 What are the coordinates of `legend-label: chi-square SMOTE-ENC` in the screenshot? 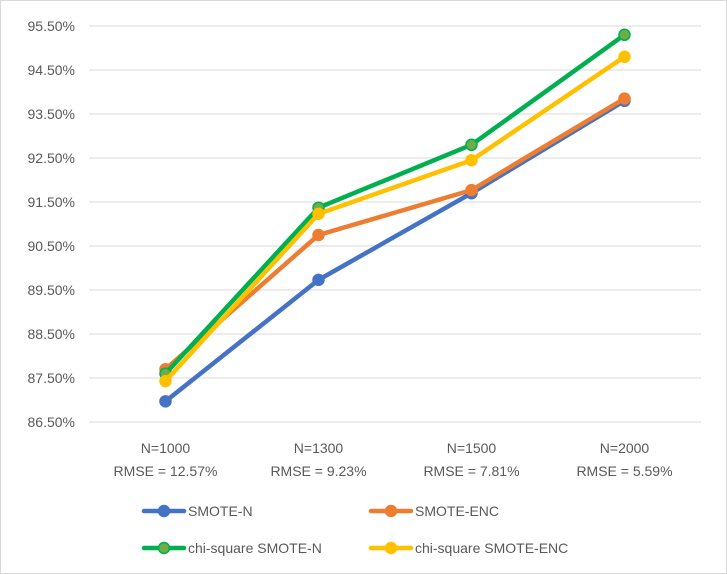 It's located at (491, 548).